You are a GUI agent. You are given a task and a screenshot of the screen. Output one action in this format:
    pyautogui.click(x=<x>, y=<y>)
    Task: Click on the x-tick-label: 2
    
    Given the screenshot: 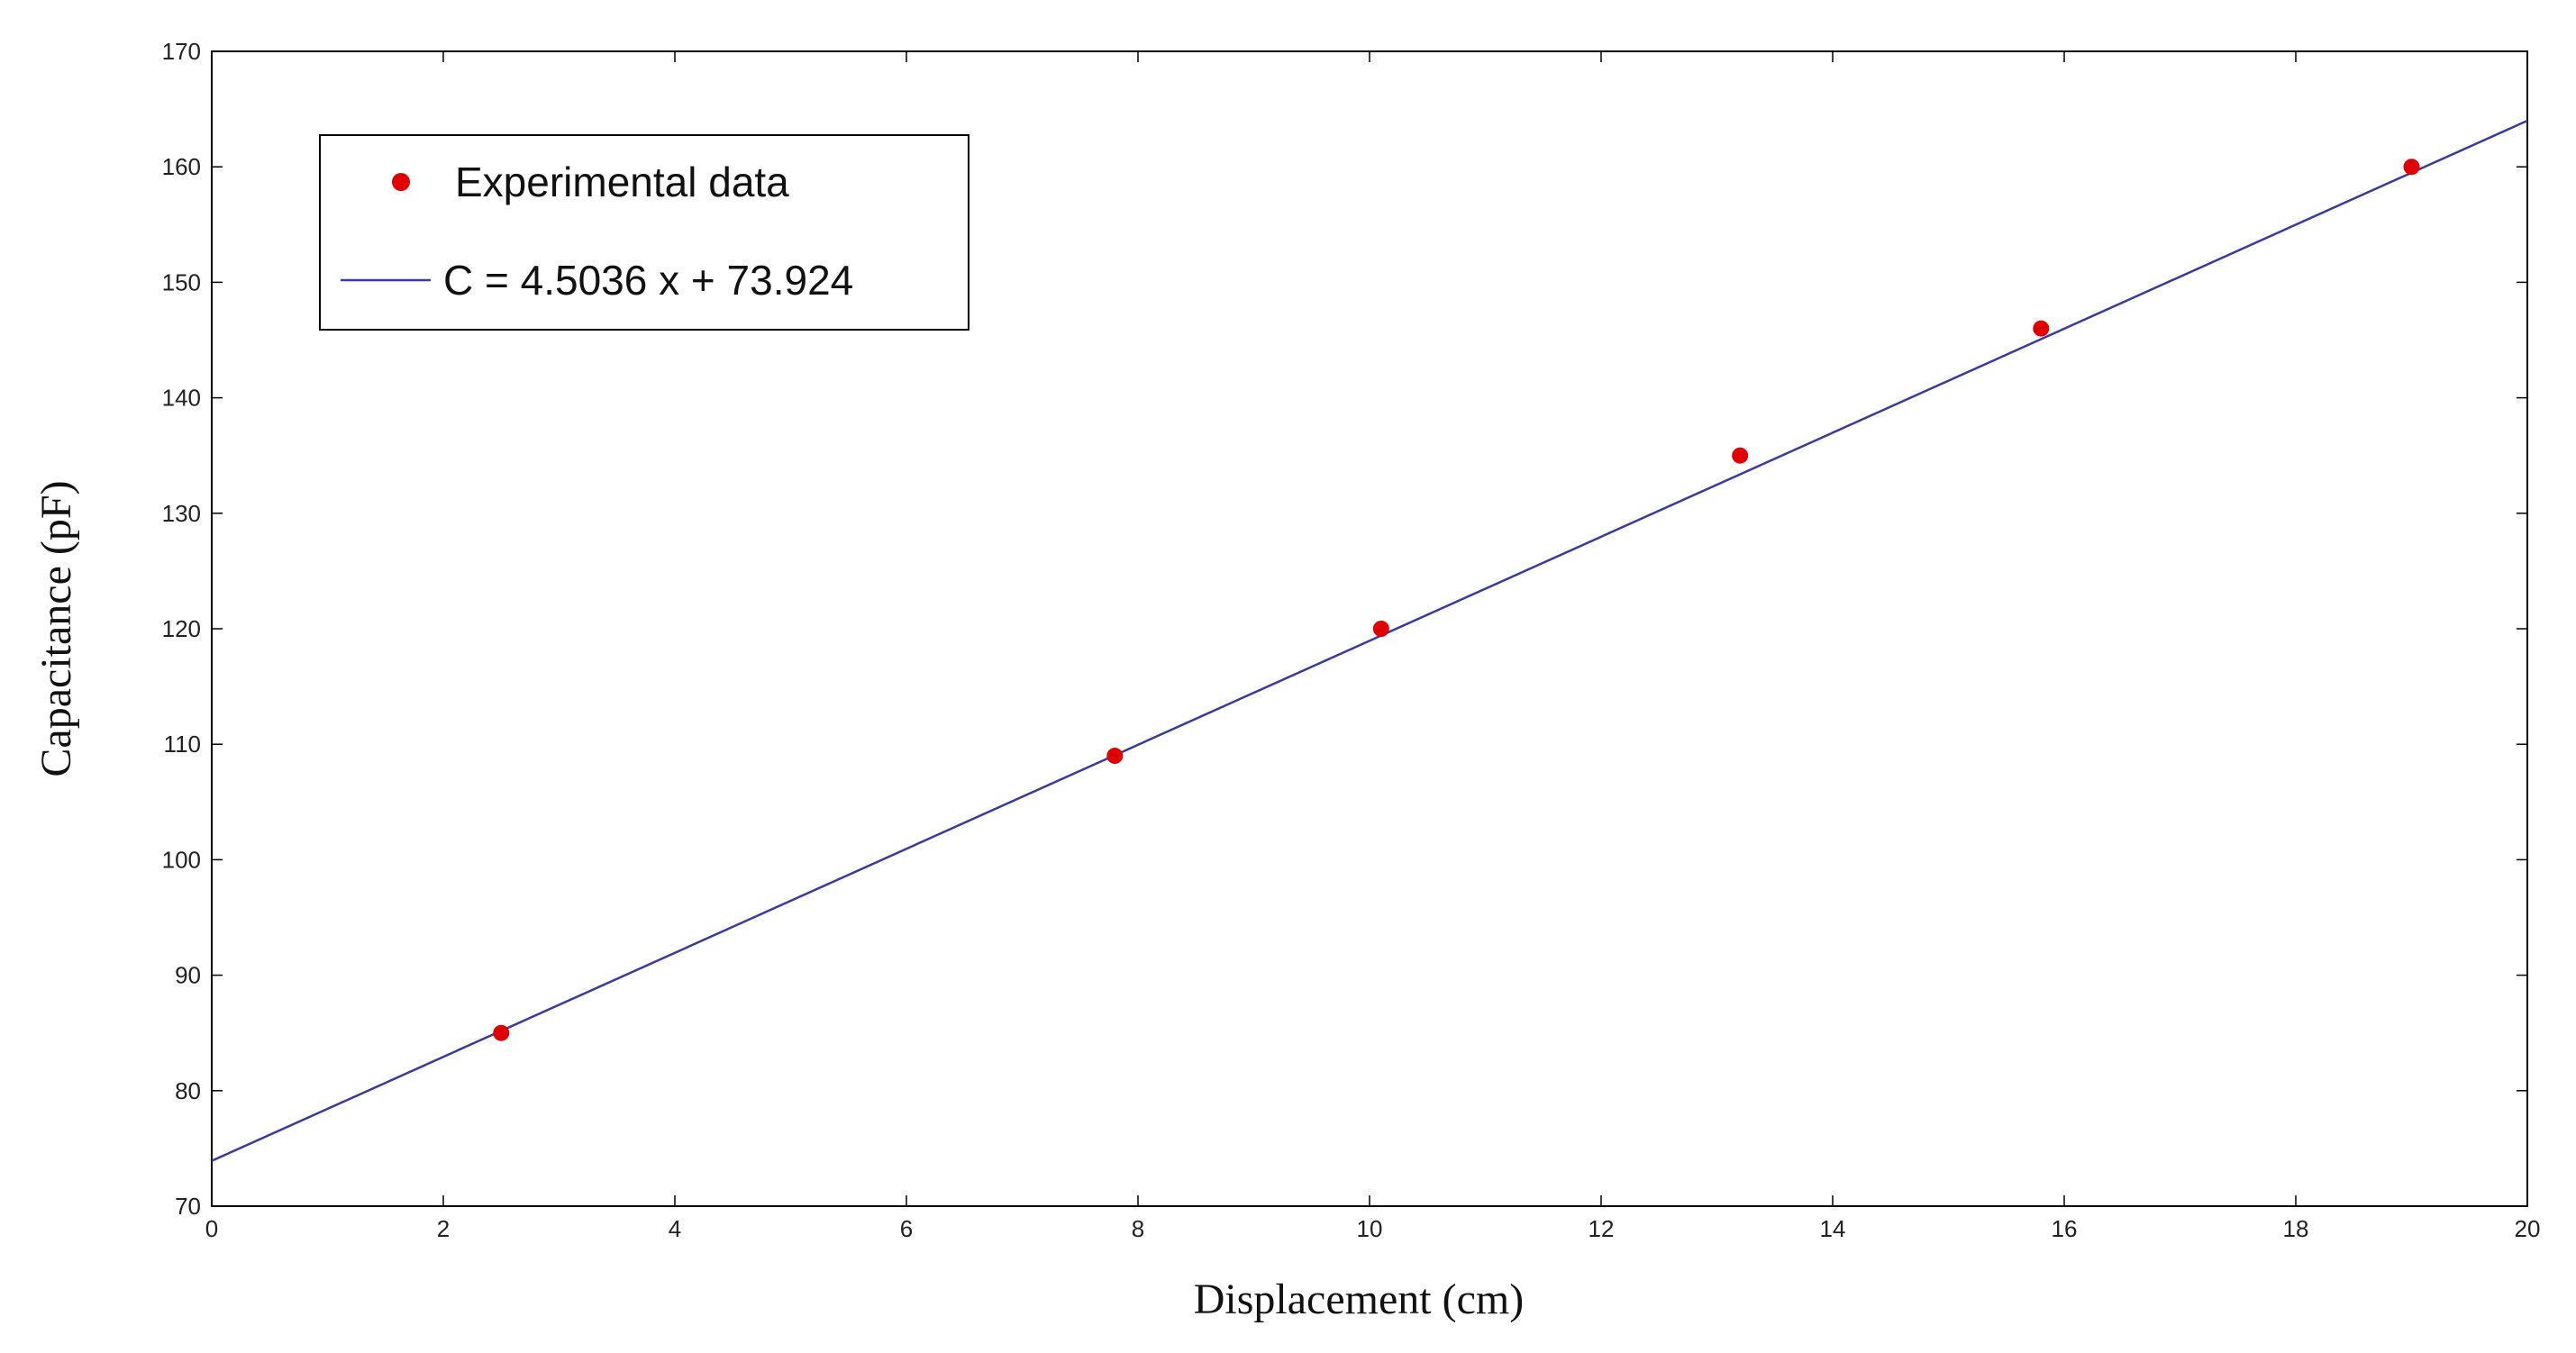 What is the action you would take?
    pyautogui.click(x=443, y=1228)
    